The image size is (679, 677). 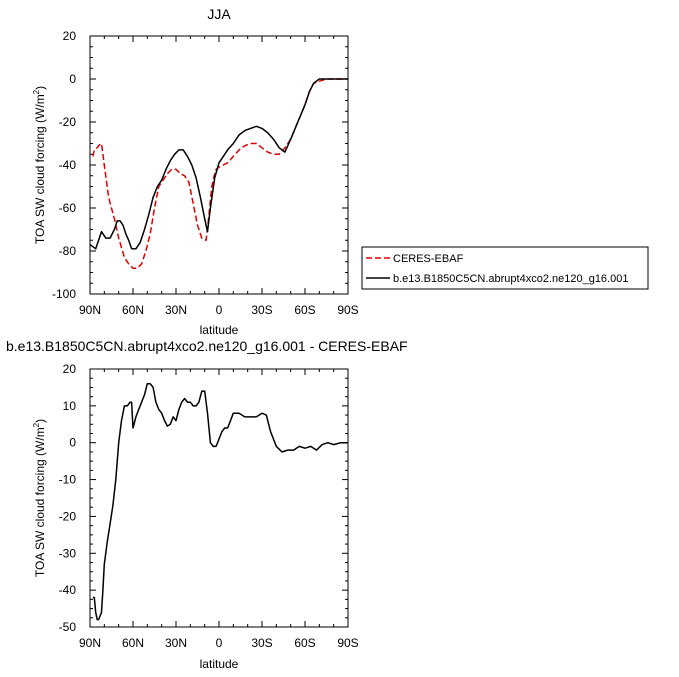 I want to click on top-x-tick-label: 90N, so click(x=90, y=310).